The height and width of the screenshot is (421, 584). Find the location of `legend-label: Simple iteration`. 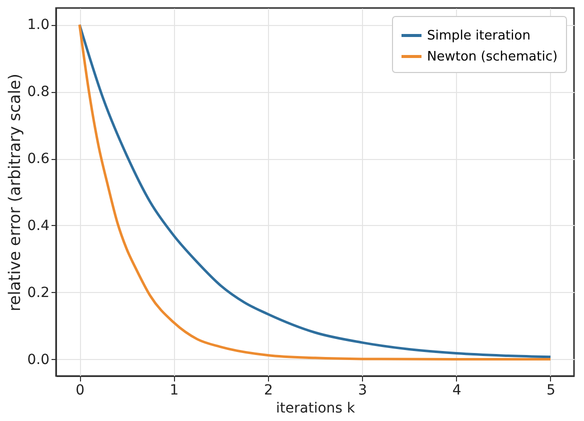

legend-label: Simple iteration is located at coordinates (478, 36).